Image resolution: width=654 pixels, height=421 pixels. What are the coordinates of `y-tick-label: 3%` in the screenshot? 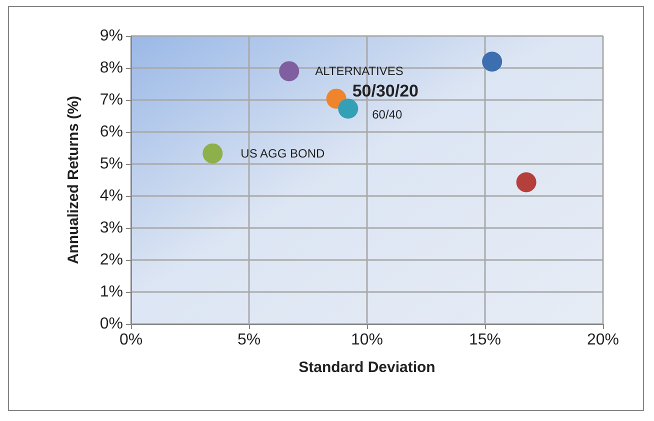 It's located at (111, 228).